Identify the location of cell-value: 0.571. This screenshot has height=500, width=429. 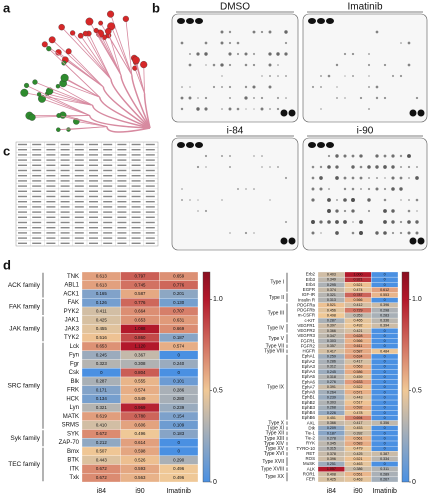
(358, 392).